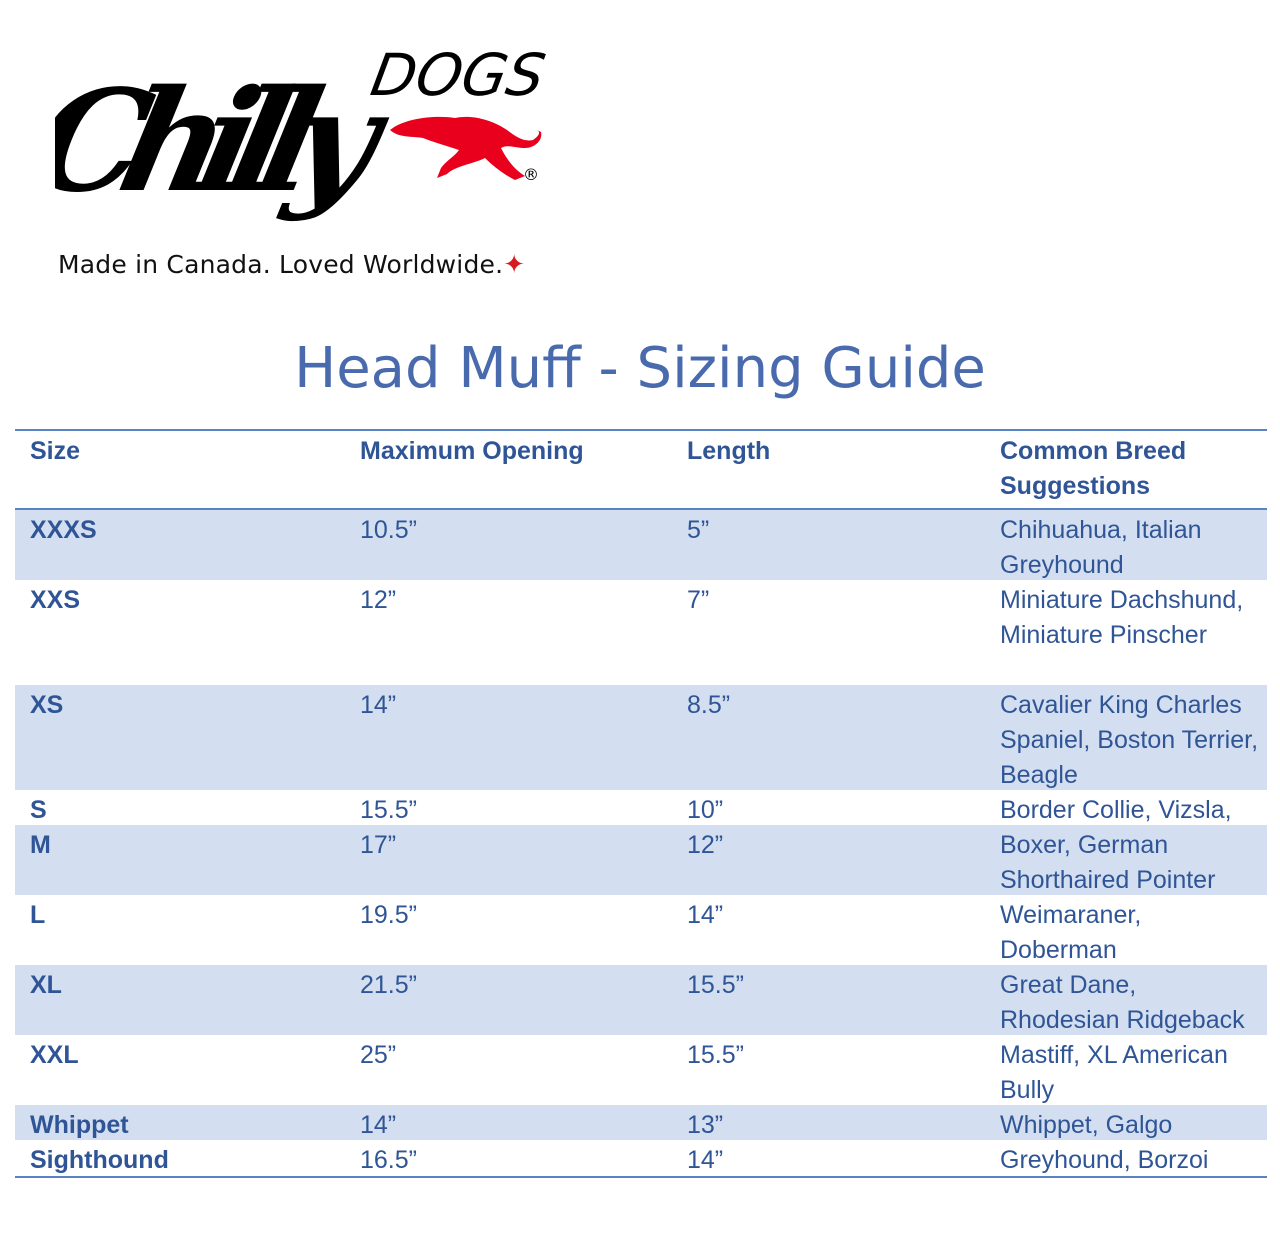  I want to click on cell-breeds: Border Collie, Vizsla,, so click(1116, 810).